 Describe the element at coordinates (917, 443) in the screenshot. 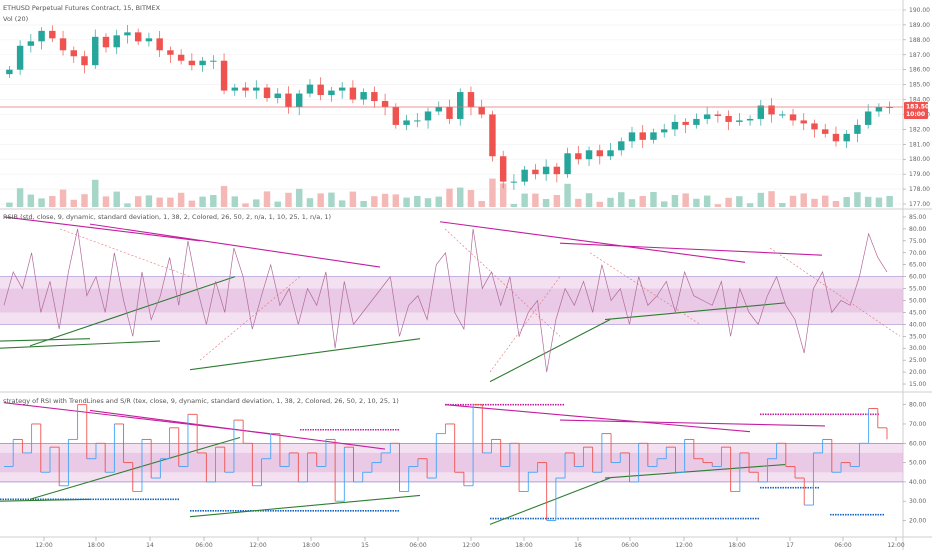

I see `strategy-axis-label: 60.00` at that location.